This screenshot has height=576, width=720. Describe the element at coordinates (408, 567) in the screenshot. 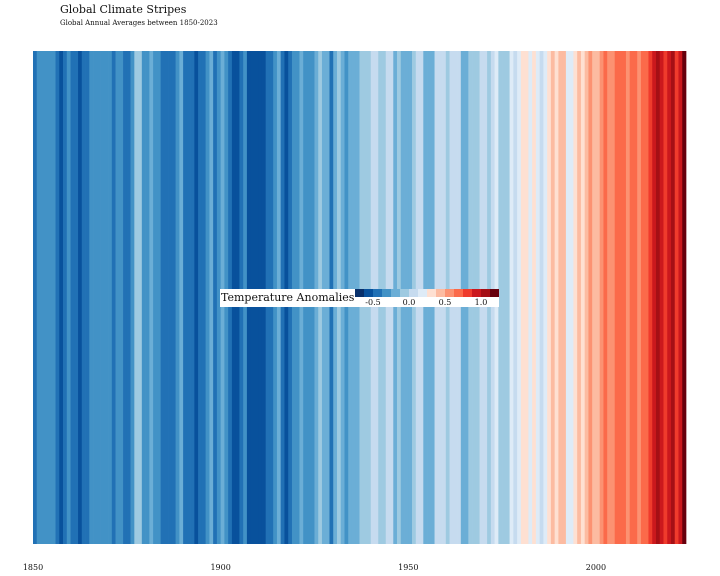

I see `x-tick-label: 1950` at that location.